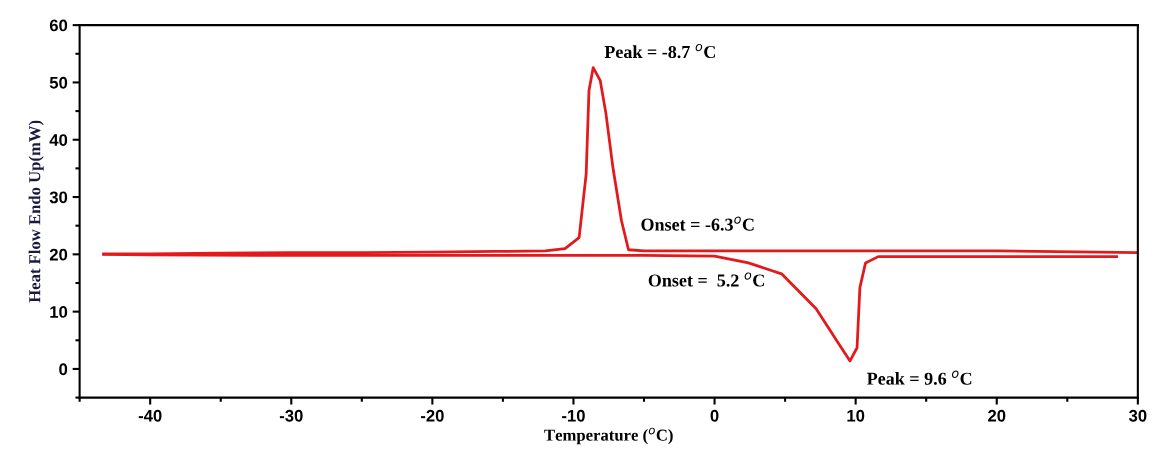 This screenshot has height=457, width=1154. I want to click on annotation: Peak = -8.7 $^{o}$C, so click(659, 51).